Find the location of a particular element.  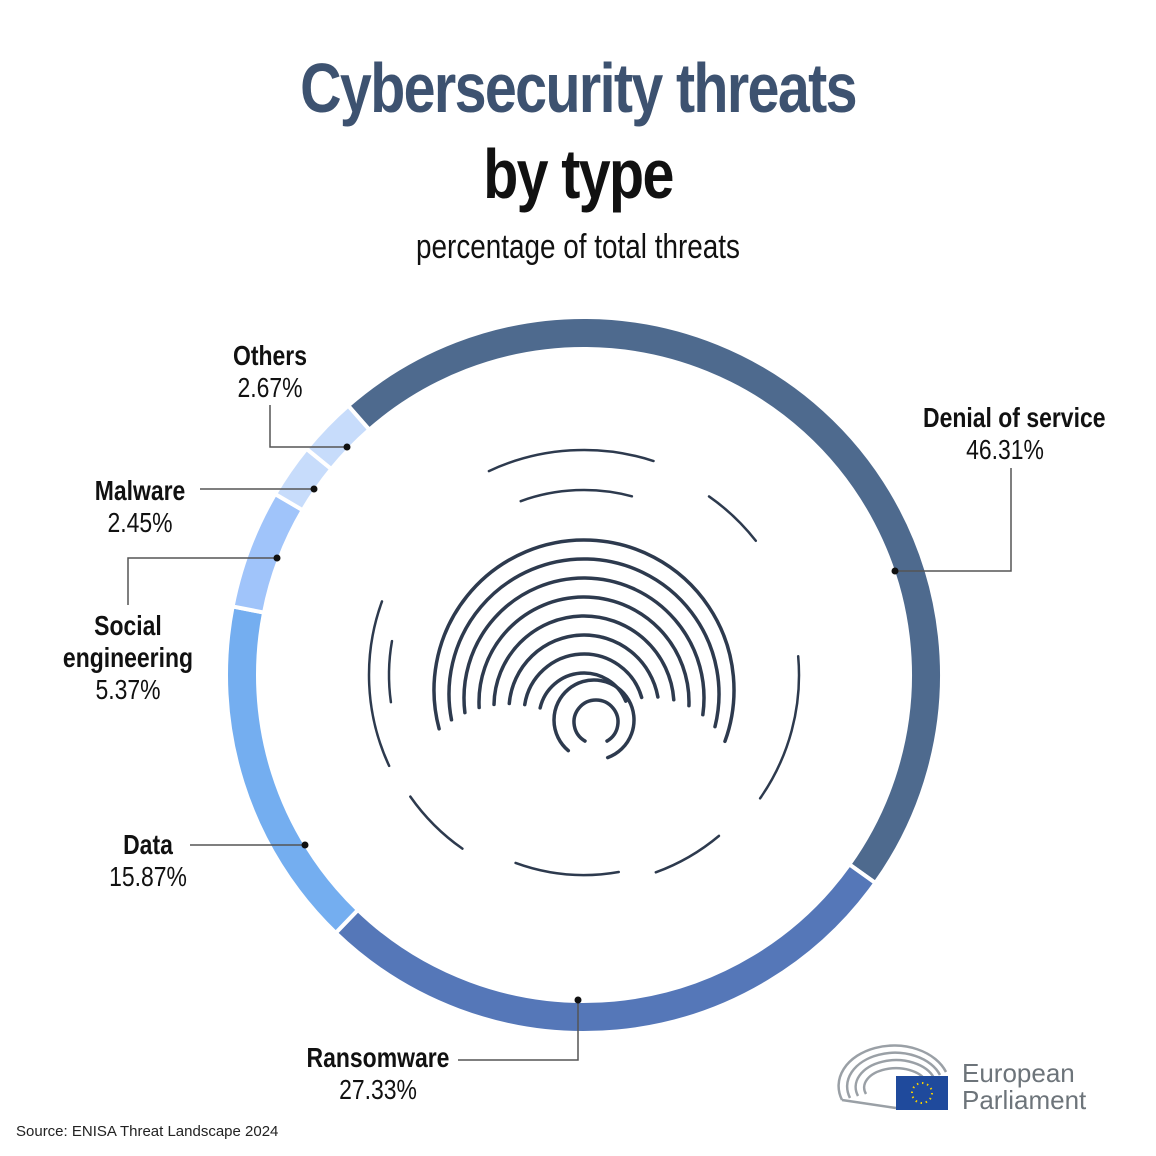

source-note: Source: ENISA Threat Landscape 2024 is located at coordinates (147, 1131).